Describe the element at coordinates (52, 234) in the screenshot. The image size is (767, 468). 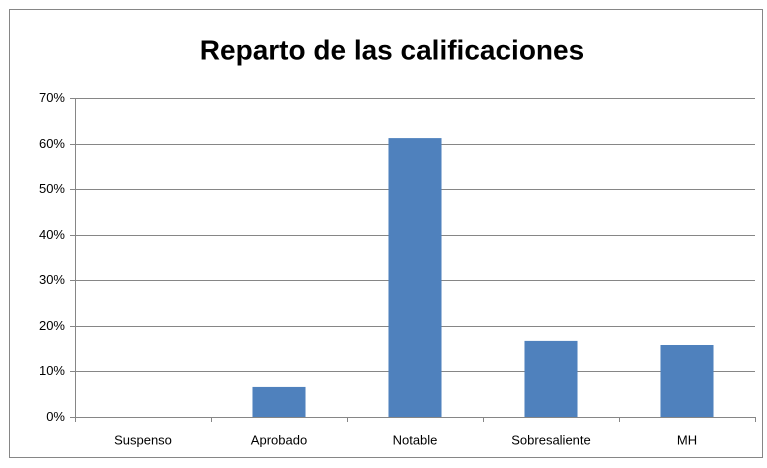
I see `y-tick-label: 40%` at that location.